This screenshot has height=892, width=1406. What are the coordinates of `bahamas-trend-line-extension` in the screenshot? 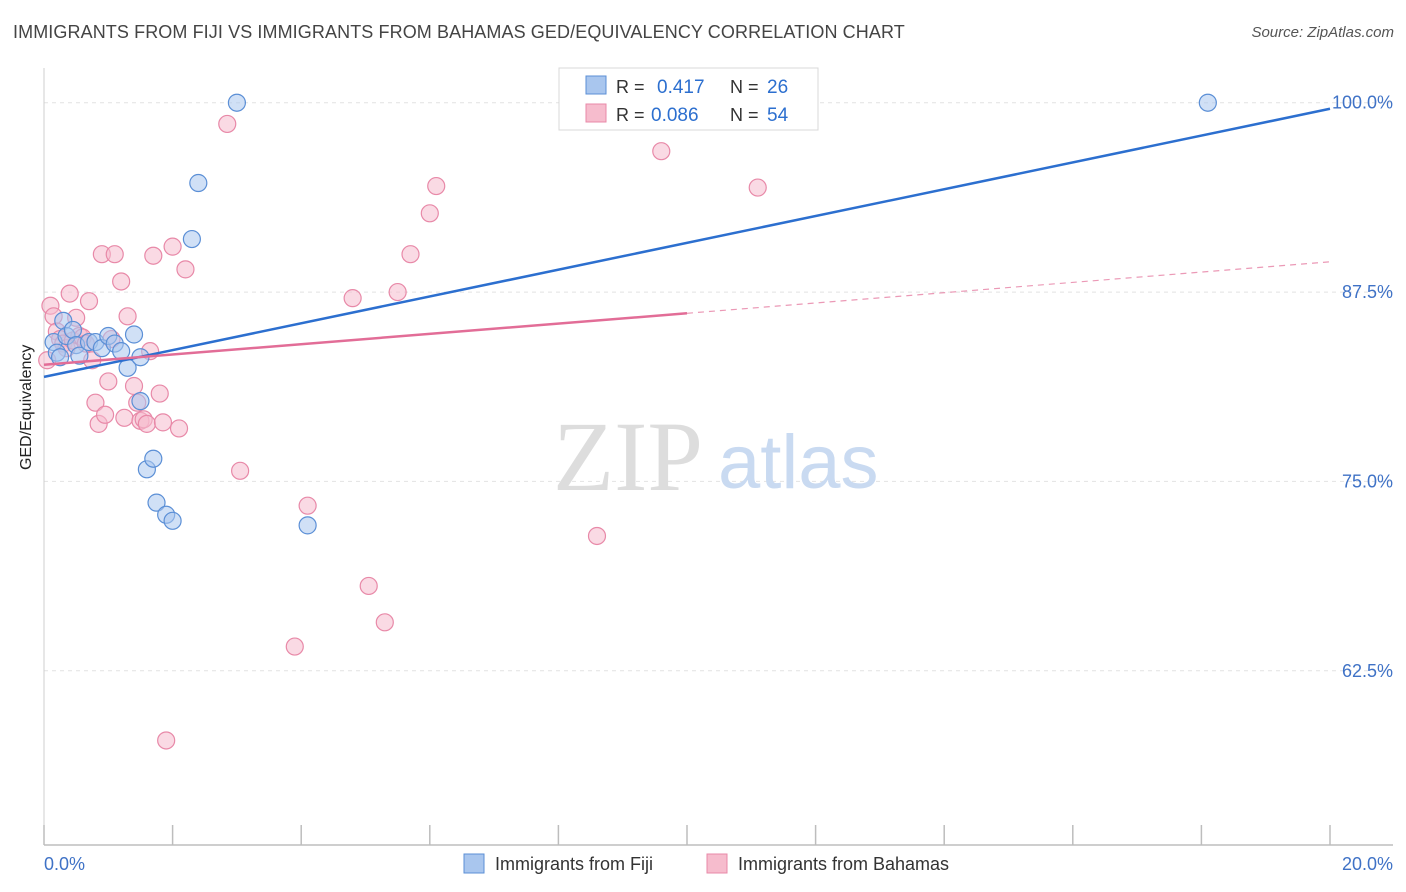 It's located at (1008, 287).